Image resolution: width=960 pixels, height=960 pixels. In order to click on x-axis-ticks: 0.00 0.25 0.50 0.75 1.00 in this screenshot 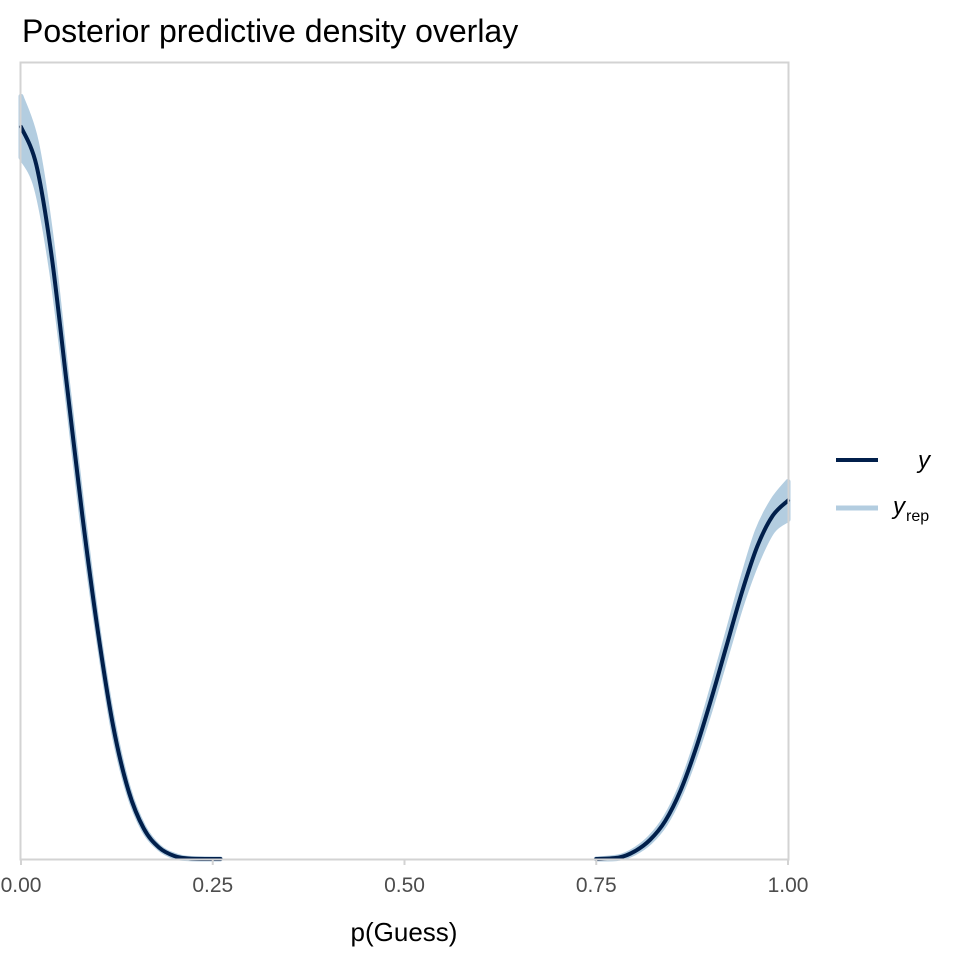, I will do `click(405, 878)`.